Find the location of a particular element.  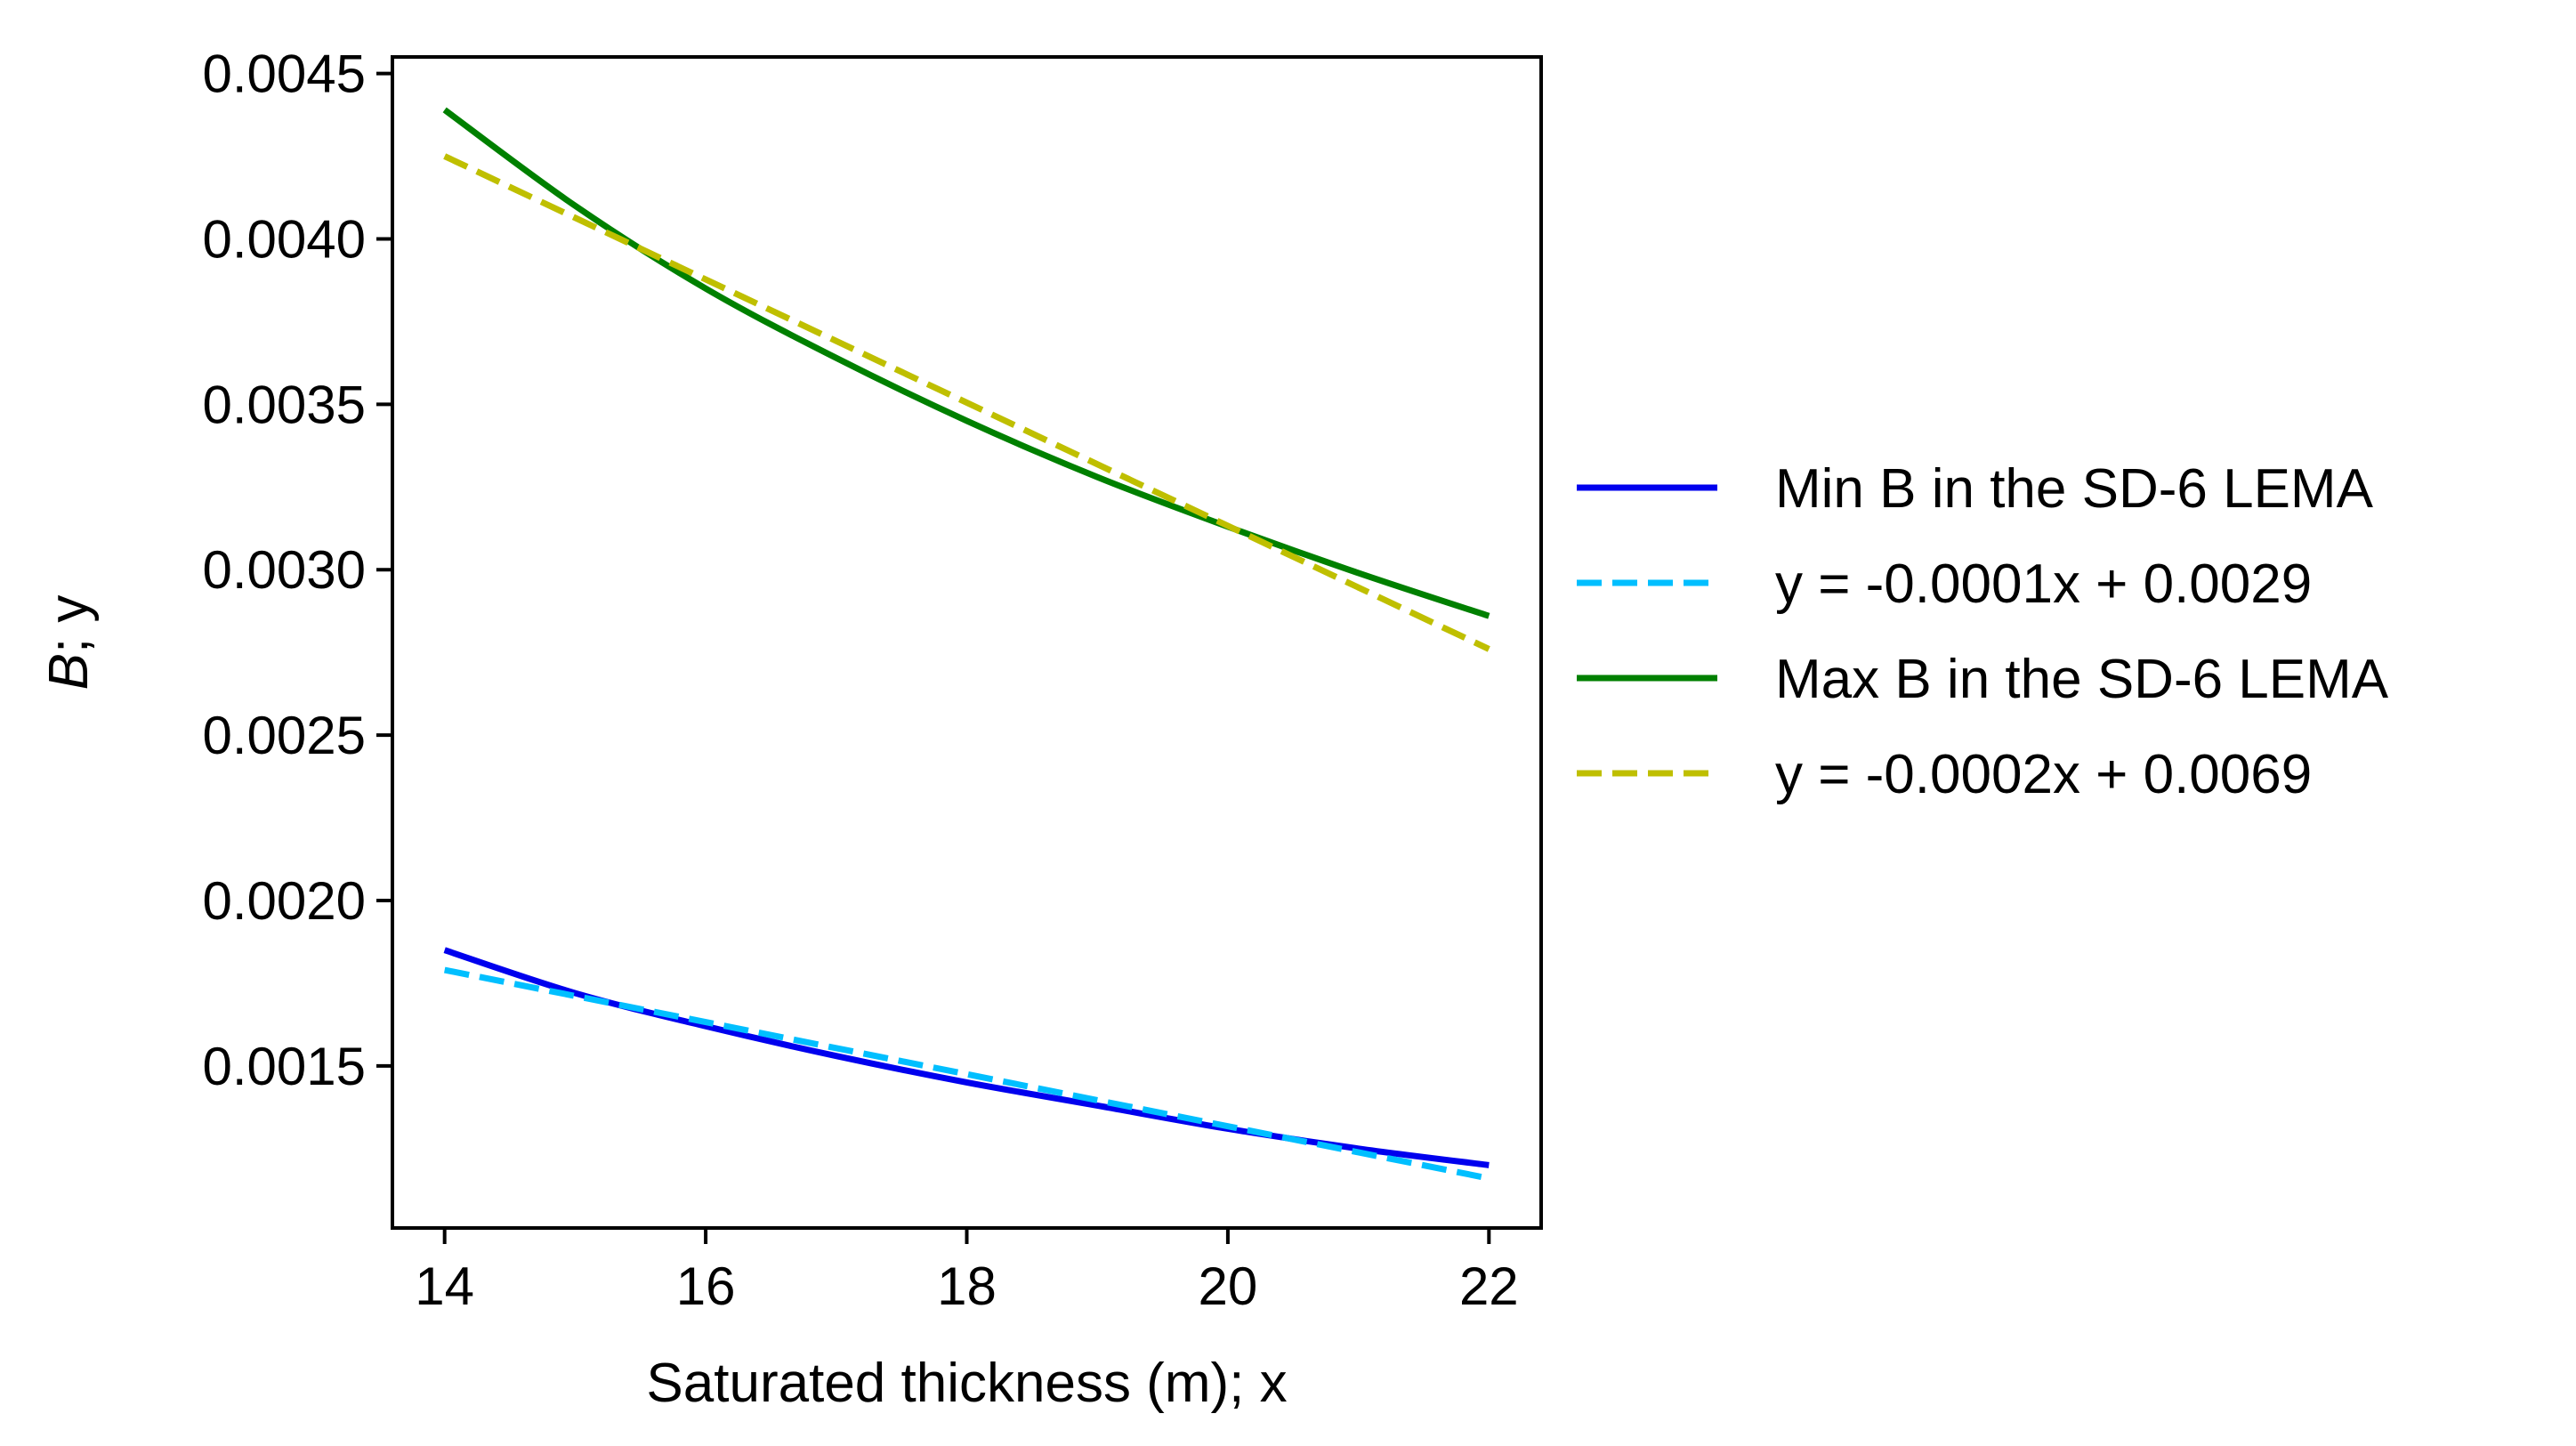

y-axis-label-rest: ; y is located at coordinates (69, 624).